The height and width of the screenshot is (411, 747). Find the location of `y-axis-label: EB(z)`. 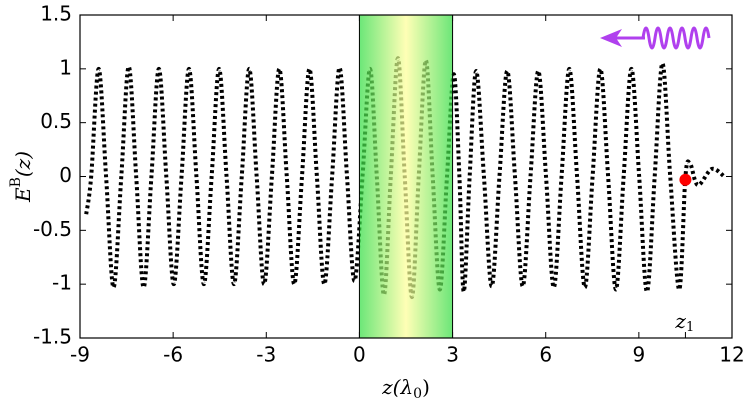

y-axis-label: EB(z) is located at coordinates (21, 177).